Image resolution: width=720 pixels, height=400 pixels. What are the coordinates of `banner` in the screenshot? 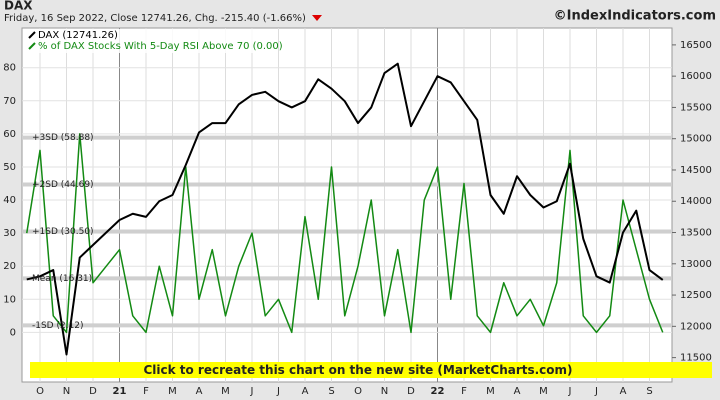 It's located at (371, 370).